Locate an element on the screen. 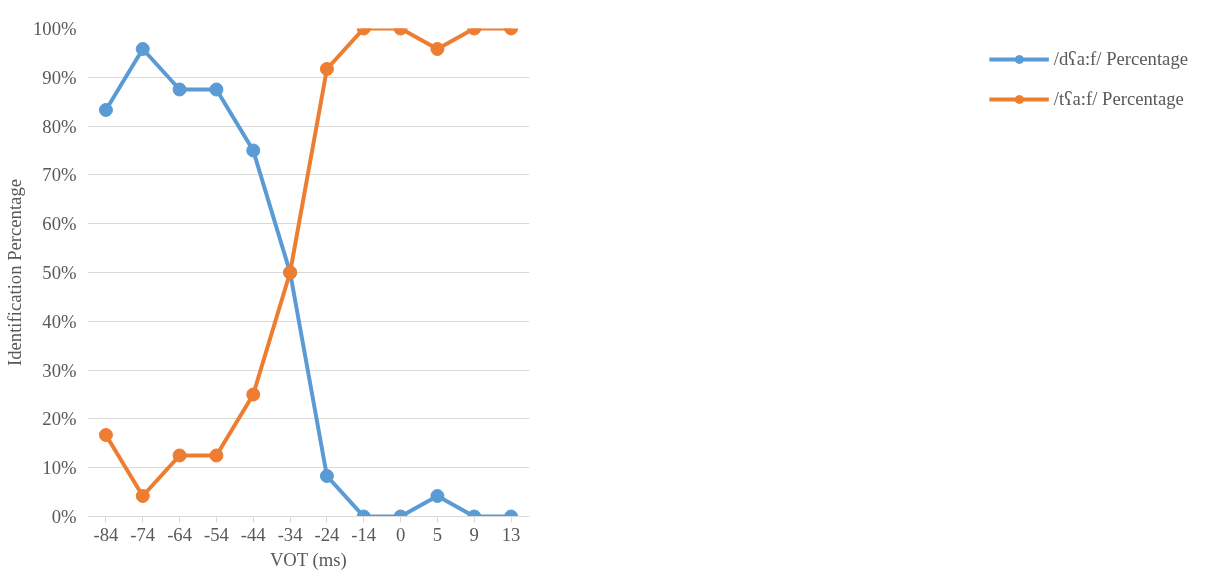 This screenshot has height=576, width=1212. x-tick-label: -74 is located at coordinates (143, 534).